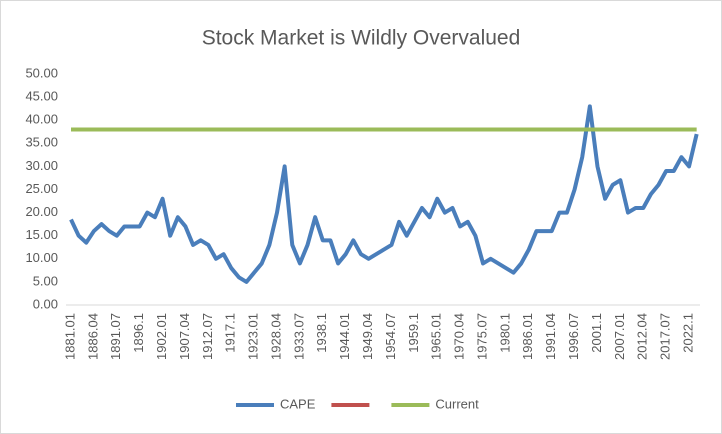  What do you see at coordinates (253, 336) in the screenshot?
I see `x-tick-label: 1923.01` at bounding box center [253, 336].